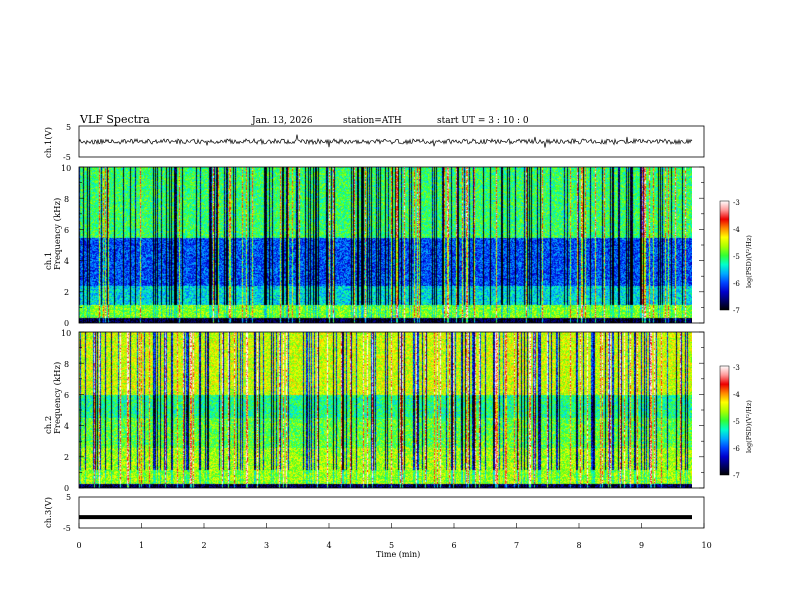 The width and height of the screenshot is (792, 612). What do you see at coordinates (398, 554) in the screenshot?
I see `time-axis-xlabel: Time (min)` at bounding box center [398, 554].